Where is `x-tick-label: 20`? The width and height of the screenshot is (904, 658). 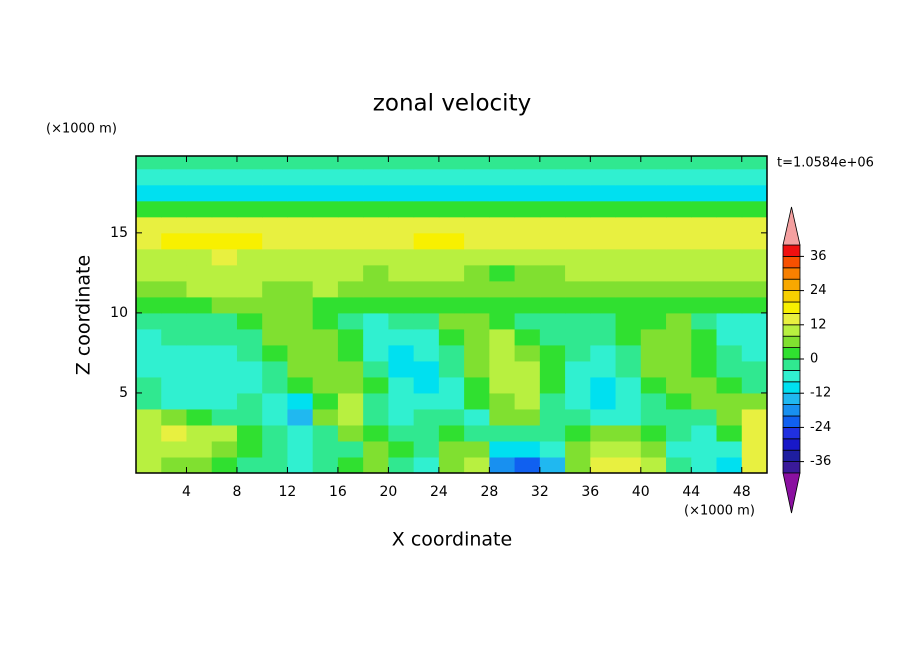 x-tick-label: 20 is located at coordinates (388, 492).